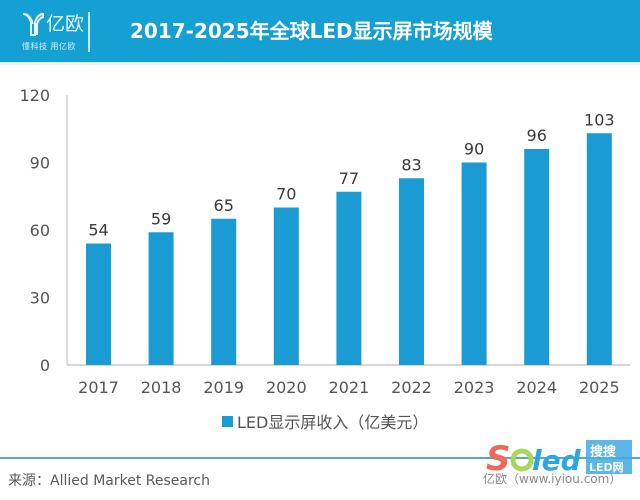 This screenshot has height=500, width=640. What do you see at coordinates (161, 218) in the screenshot?
I see `data-label-2018: 59` at bounding box center [161, 218].